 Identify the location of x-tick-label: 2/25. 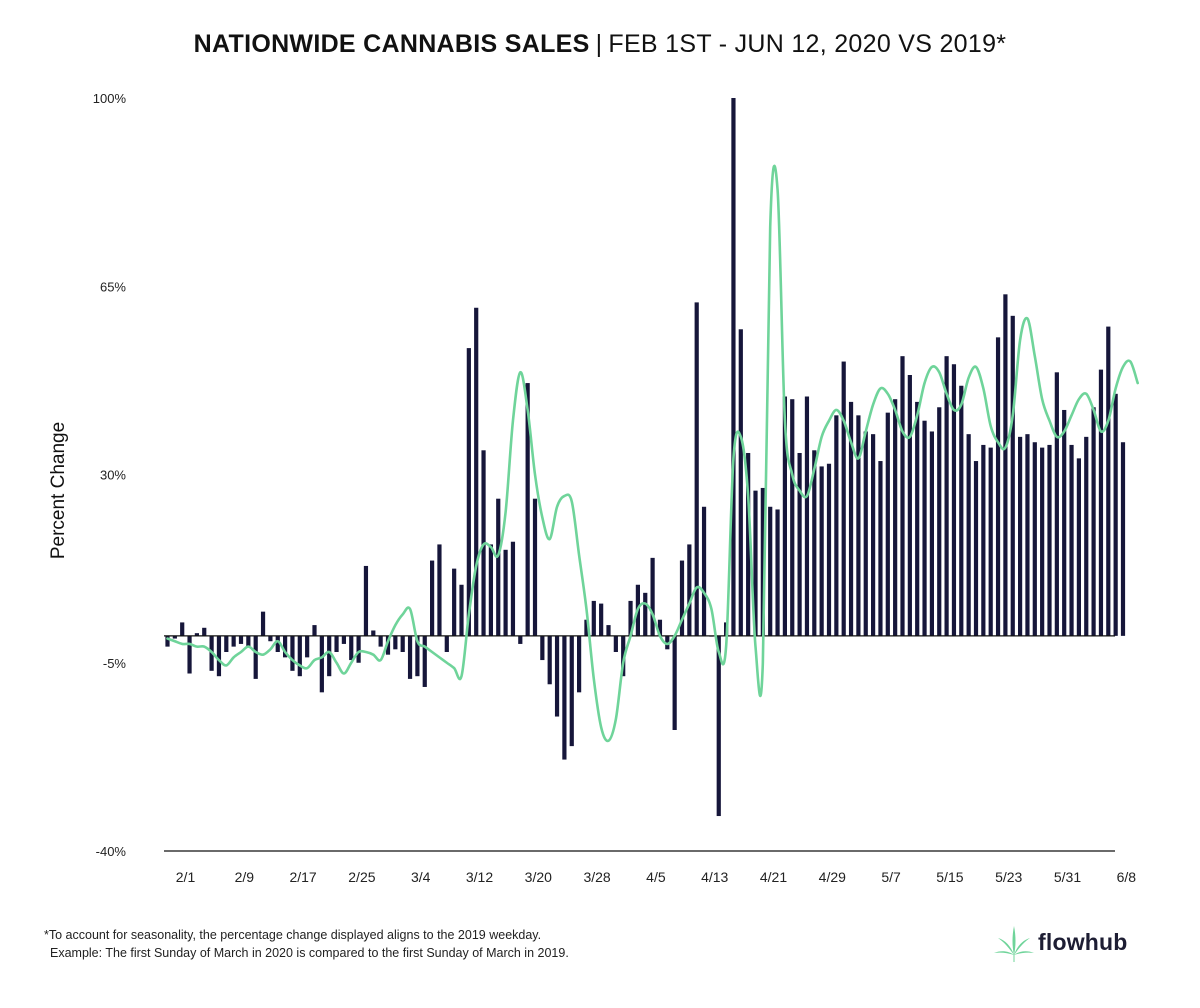
(361, 877).